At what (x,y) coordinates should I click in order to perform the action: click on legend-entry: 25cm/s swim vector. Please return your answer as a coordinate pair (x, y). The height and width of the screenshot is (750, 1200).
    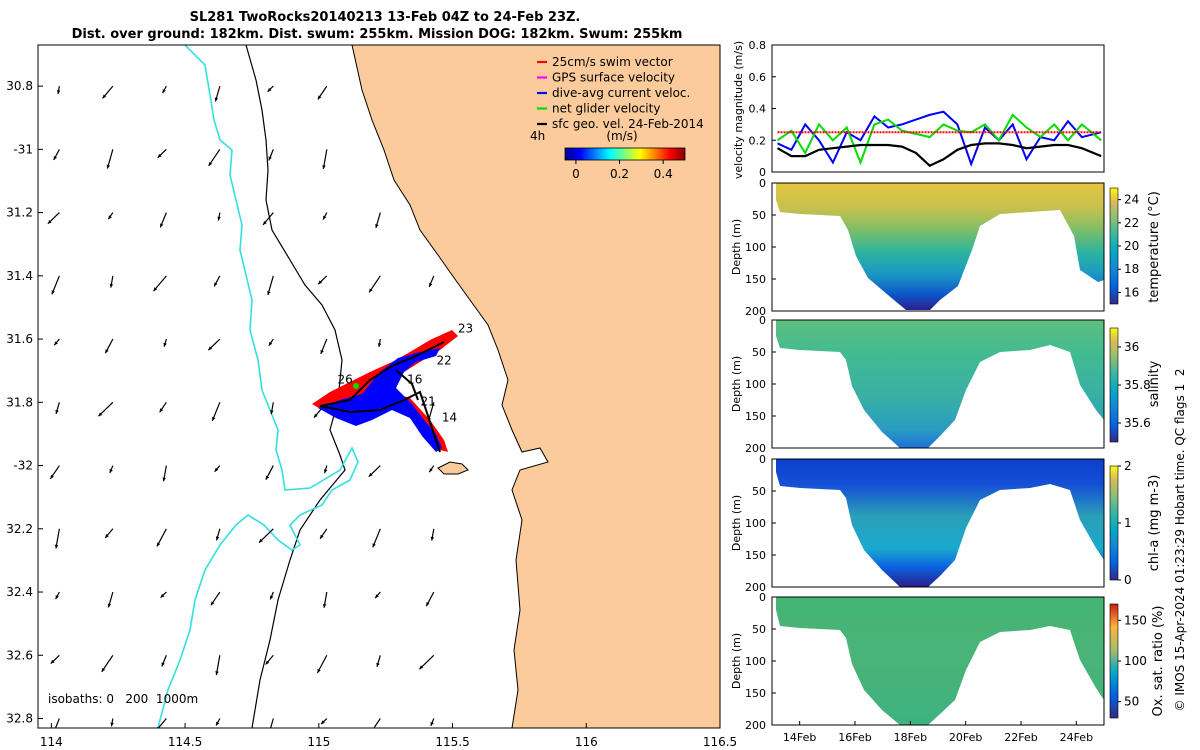
    Looking at the image, I should click on (605, 62).